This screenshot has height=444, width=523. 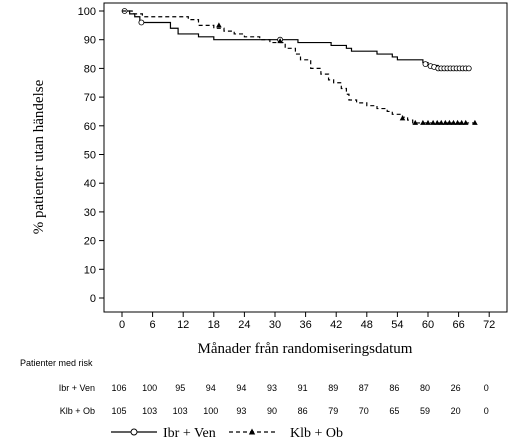 I want to click on y-tick-label: 10, so click(x=90, y=270).